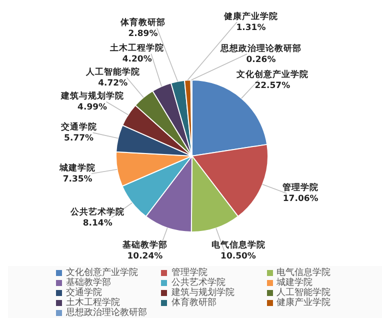 The height and width of the screenshot is (326, 390). What do you see at coordinates (303, 293) in the screenshot?
I see `legend-label: 人工智能学院` at bounding box center [303, 293].